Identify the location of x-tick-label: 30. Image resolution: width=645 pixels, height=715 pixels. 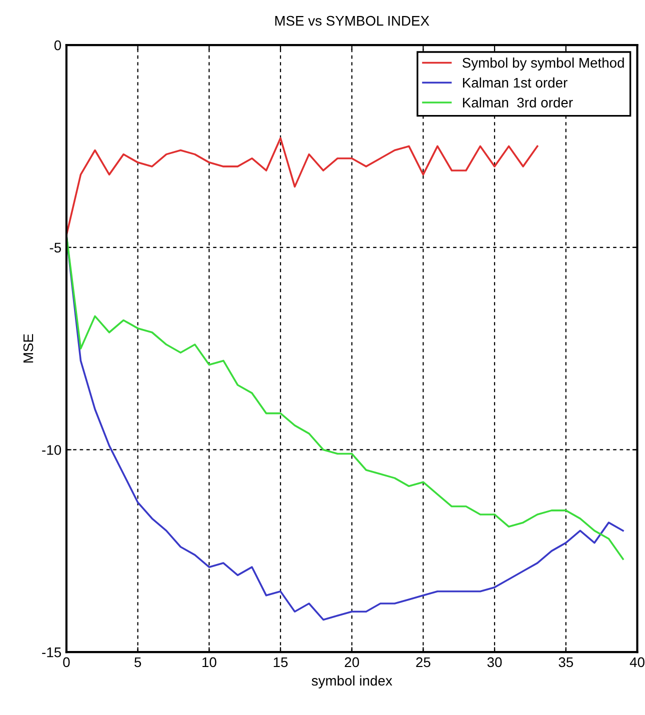
(494, 662).